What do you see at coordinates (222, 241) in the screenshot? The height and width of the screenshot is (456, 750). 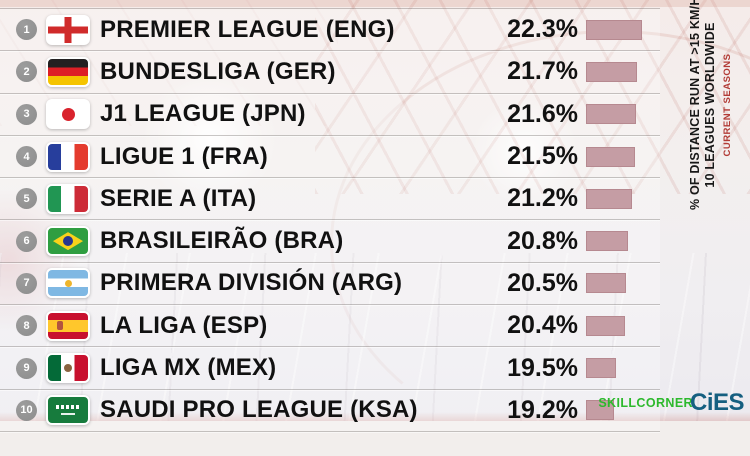 I see `league-name: BRASILEIRÃO (BRA)` at bounding box center [222, 241].